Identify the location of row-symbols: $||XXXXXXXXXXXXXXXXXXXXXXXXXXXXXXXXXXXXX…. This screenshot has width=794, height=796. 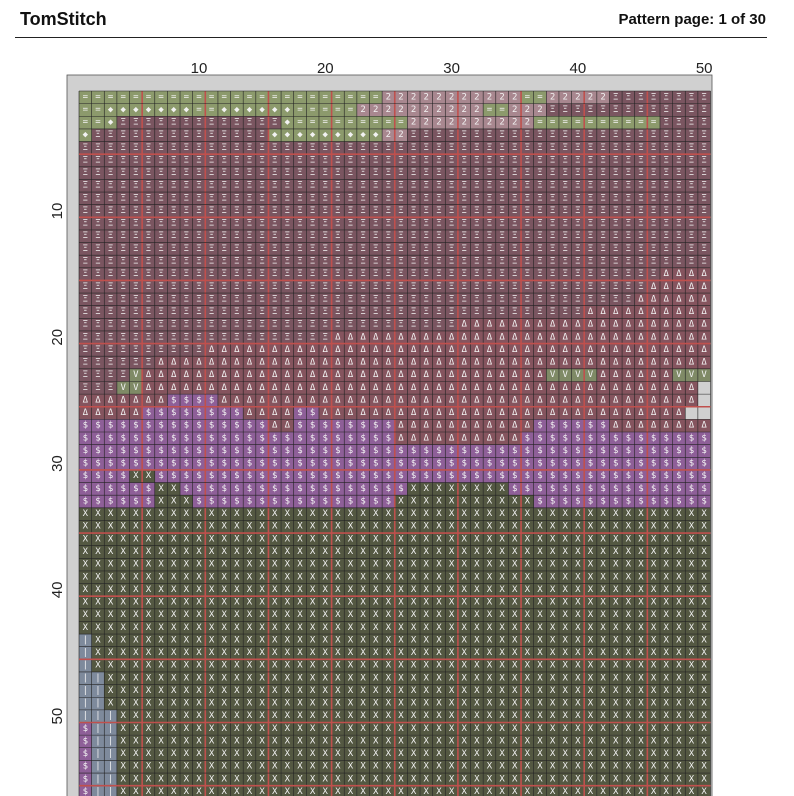
(398, 767).